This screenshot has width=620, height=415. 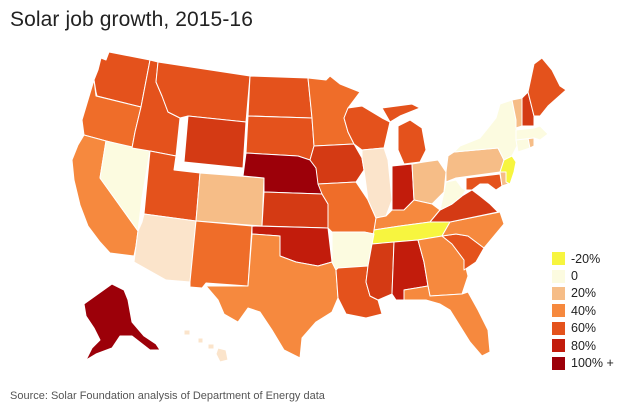 I want to click on legend-item: 80%, so click(x=585, y=345).